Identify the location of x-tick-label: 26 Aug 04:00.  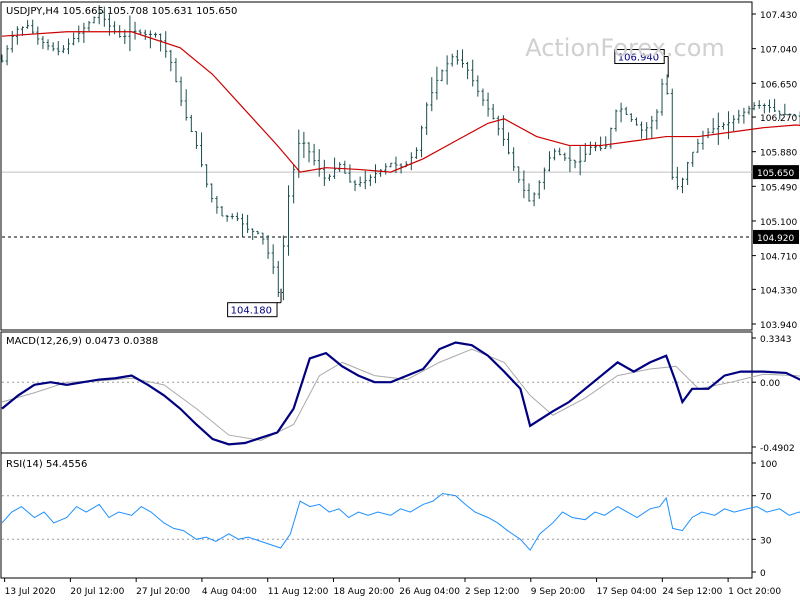
(429, 592).